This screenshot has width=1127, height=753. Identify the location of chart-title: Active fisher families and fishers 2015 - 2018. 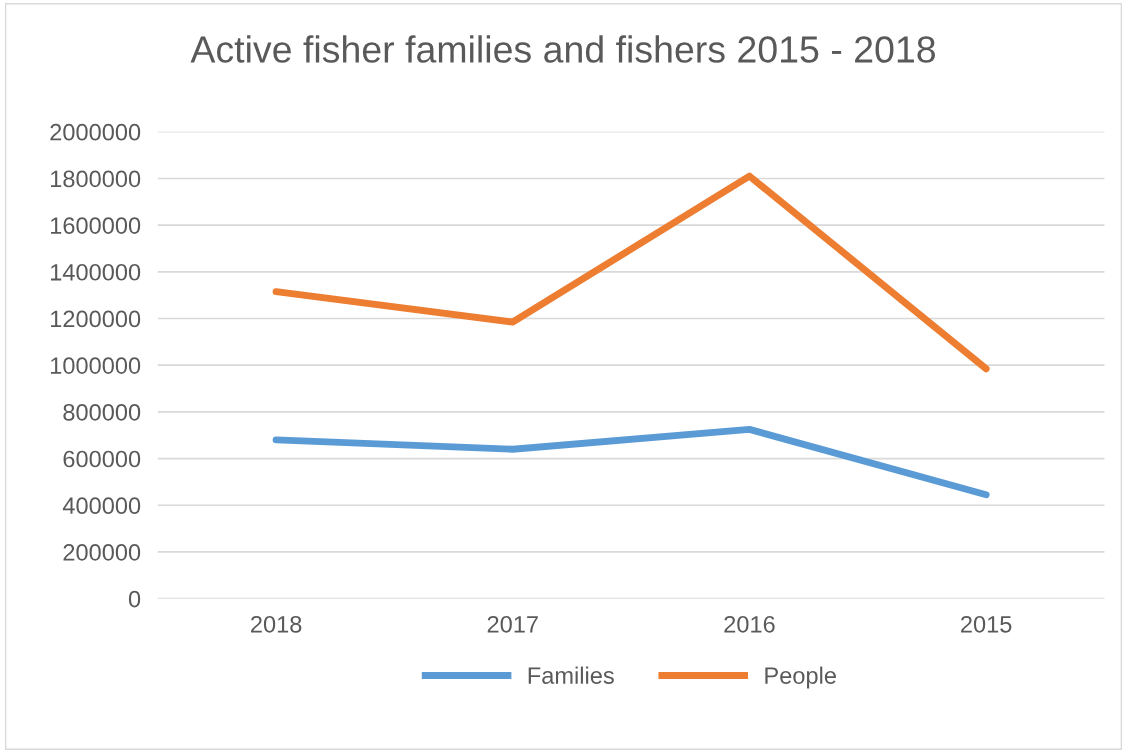
(562, 49).